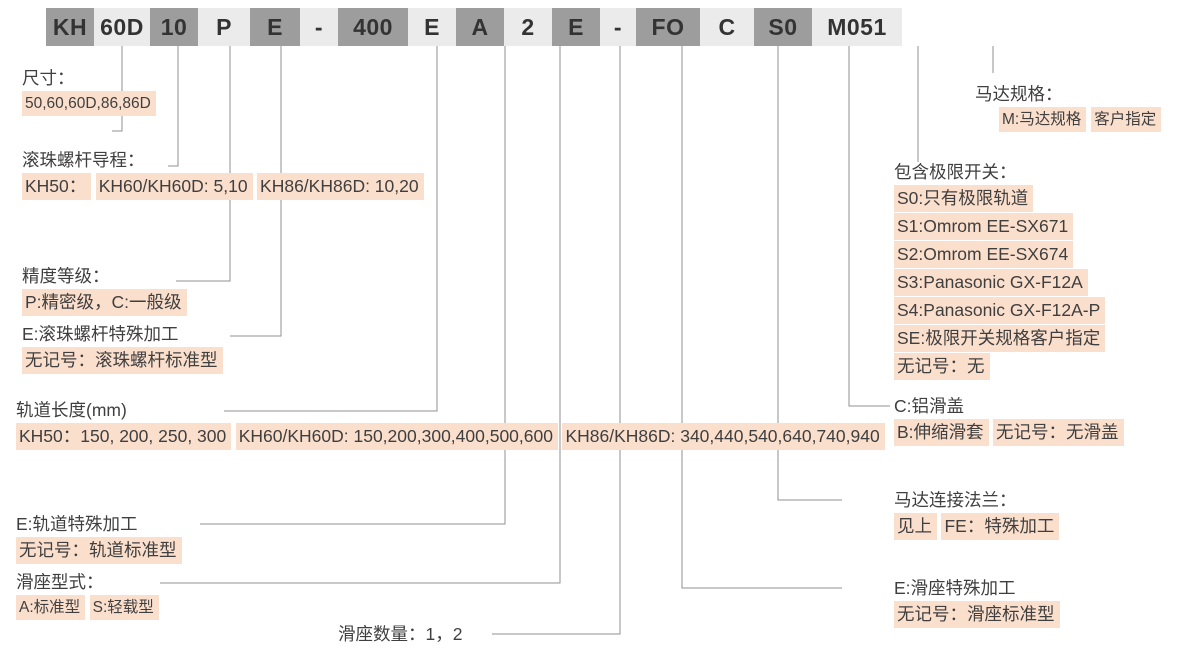 This screenshot has width=1200, height=668. What do you see at coordinates (955, 500) in the screenshot?
I see `annotation-motor-flange-title: 马达连接法兰：` at bounding box center [955, 500].